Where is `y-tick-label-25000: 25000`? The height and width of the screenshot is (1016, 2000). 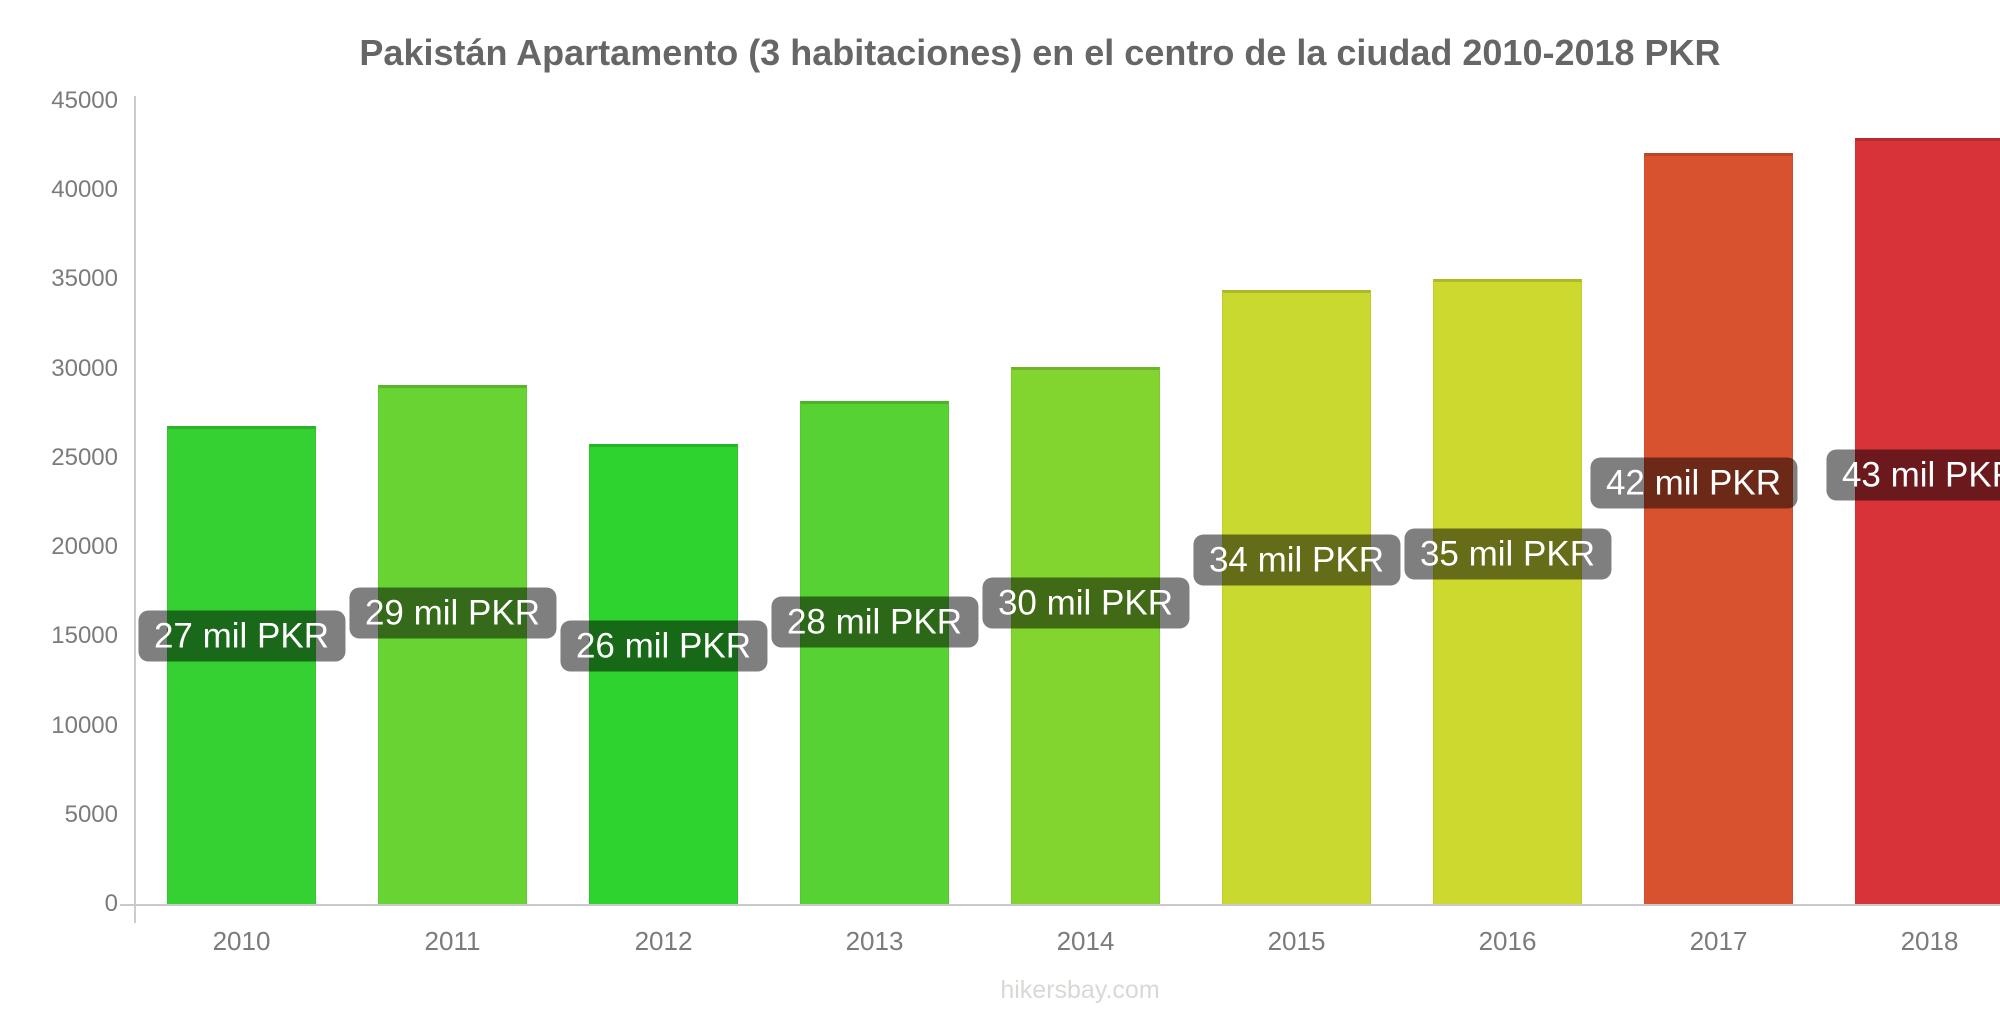
y-tick-label-25000: 25000 is located at coordinates (79, 458).